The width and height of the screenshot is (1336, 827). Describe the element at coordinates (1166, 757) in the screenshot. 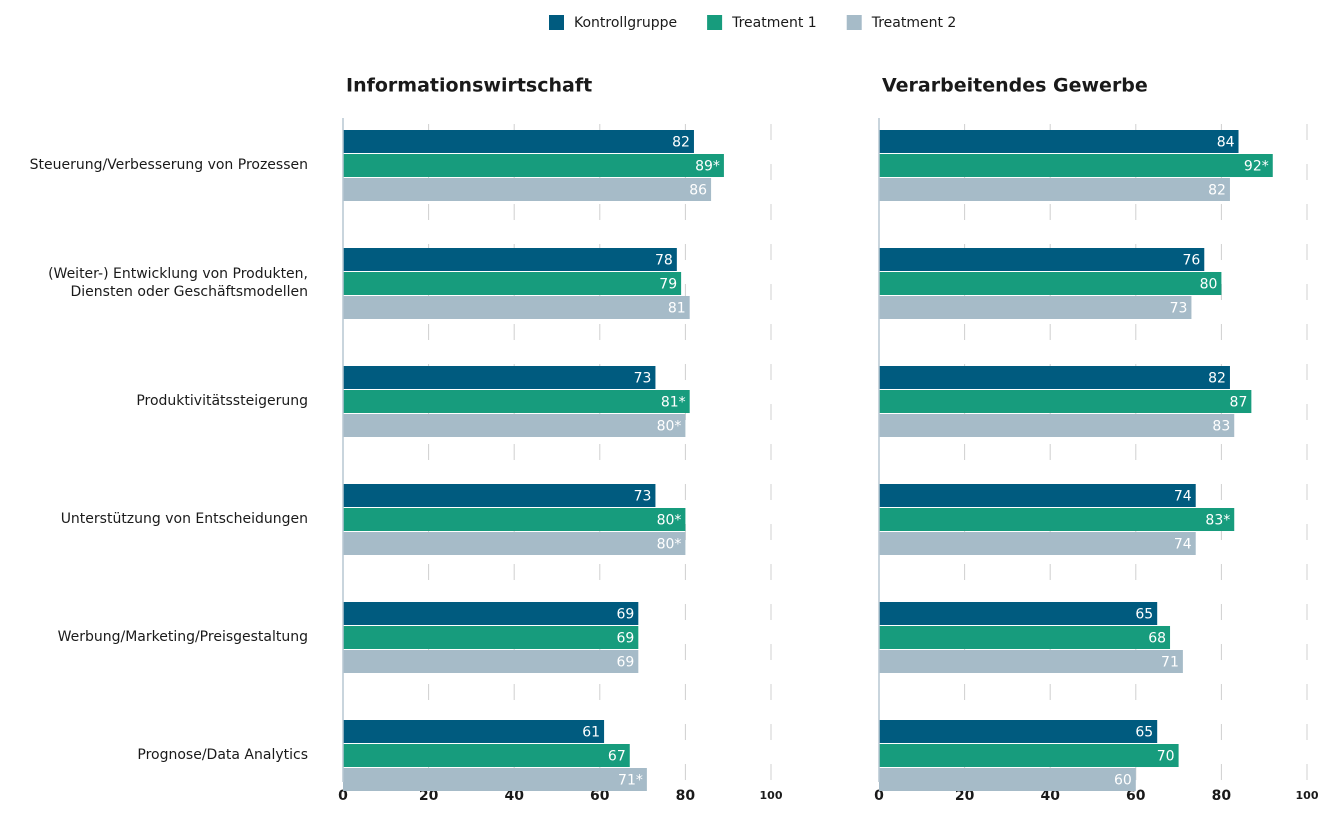

I see `value-label: 70` at that location.